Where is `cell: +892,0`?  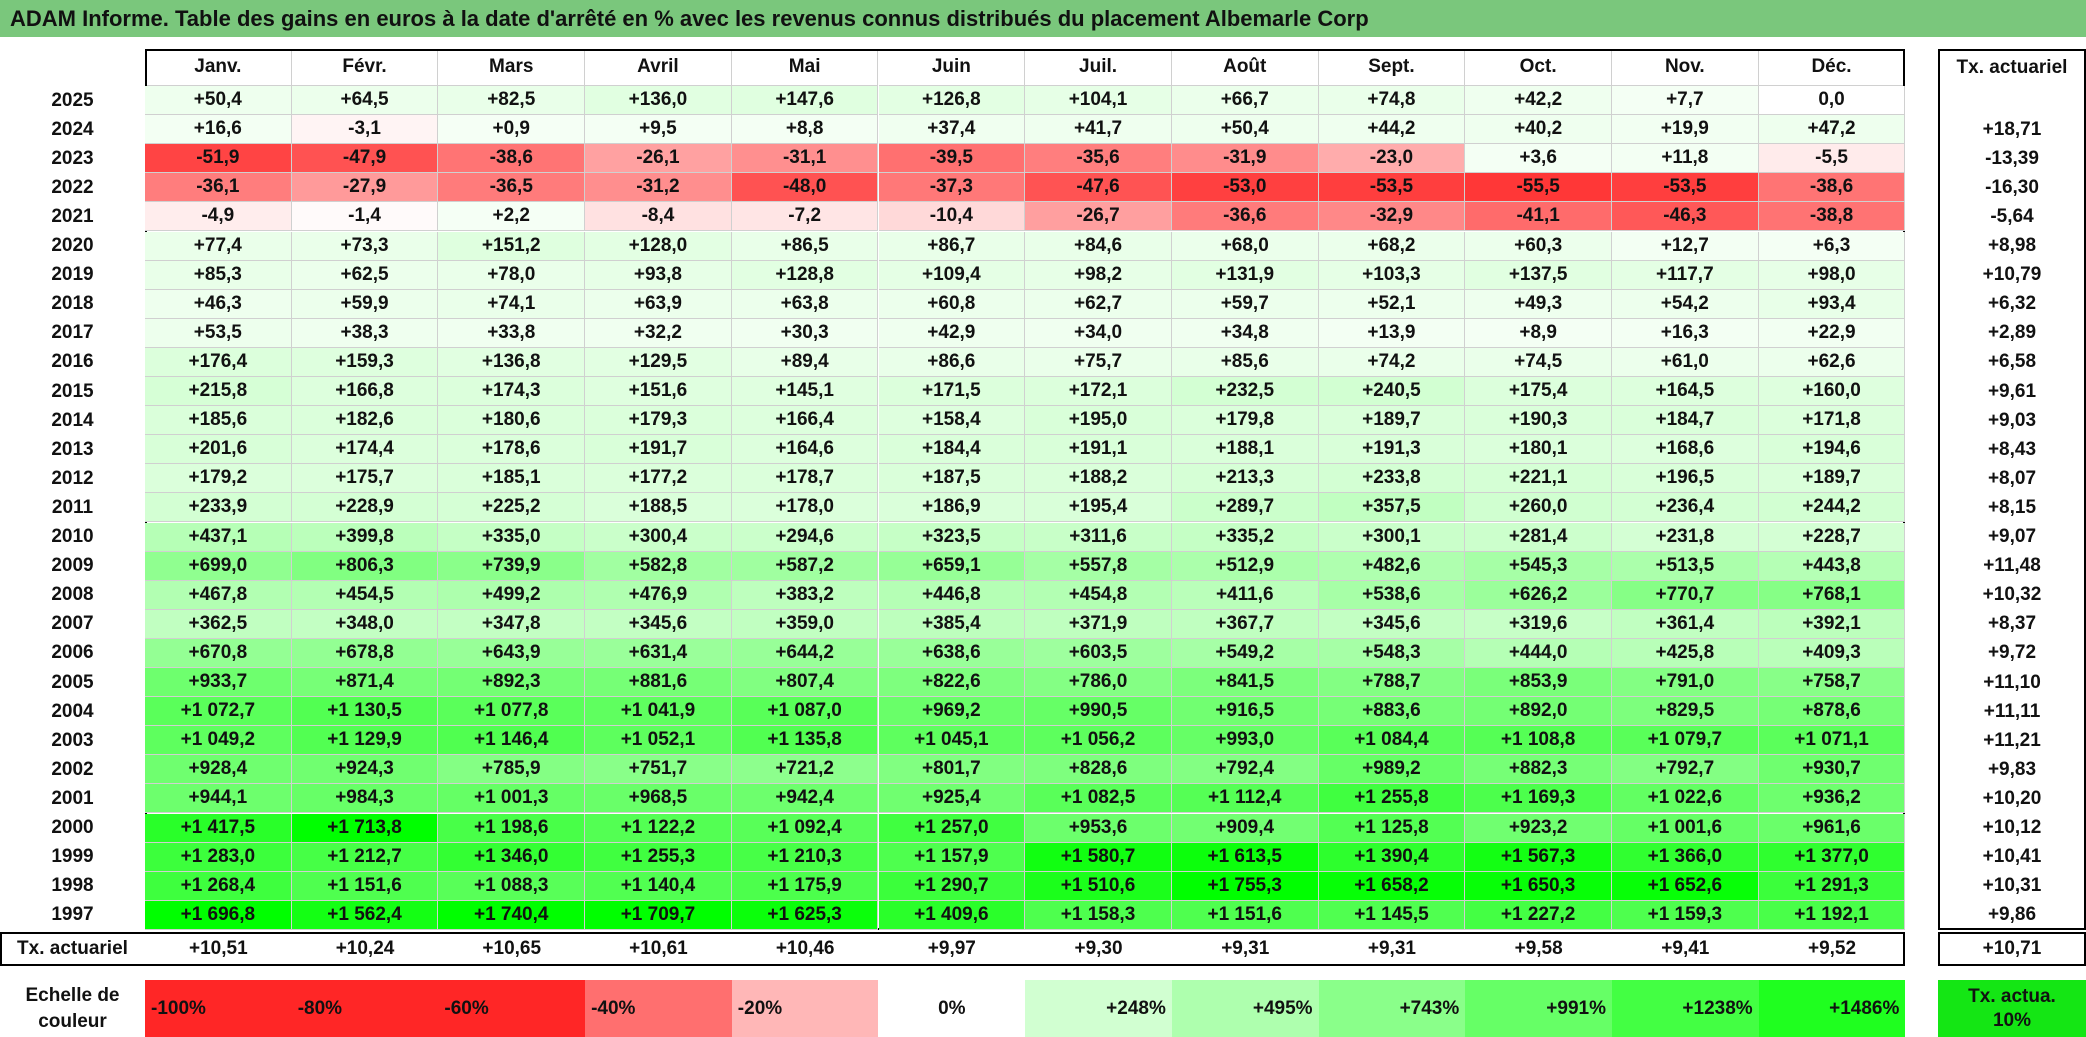
cell: +892,0 is located at coordinates (1538, 712).